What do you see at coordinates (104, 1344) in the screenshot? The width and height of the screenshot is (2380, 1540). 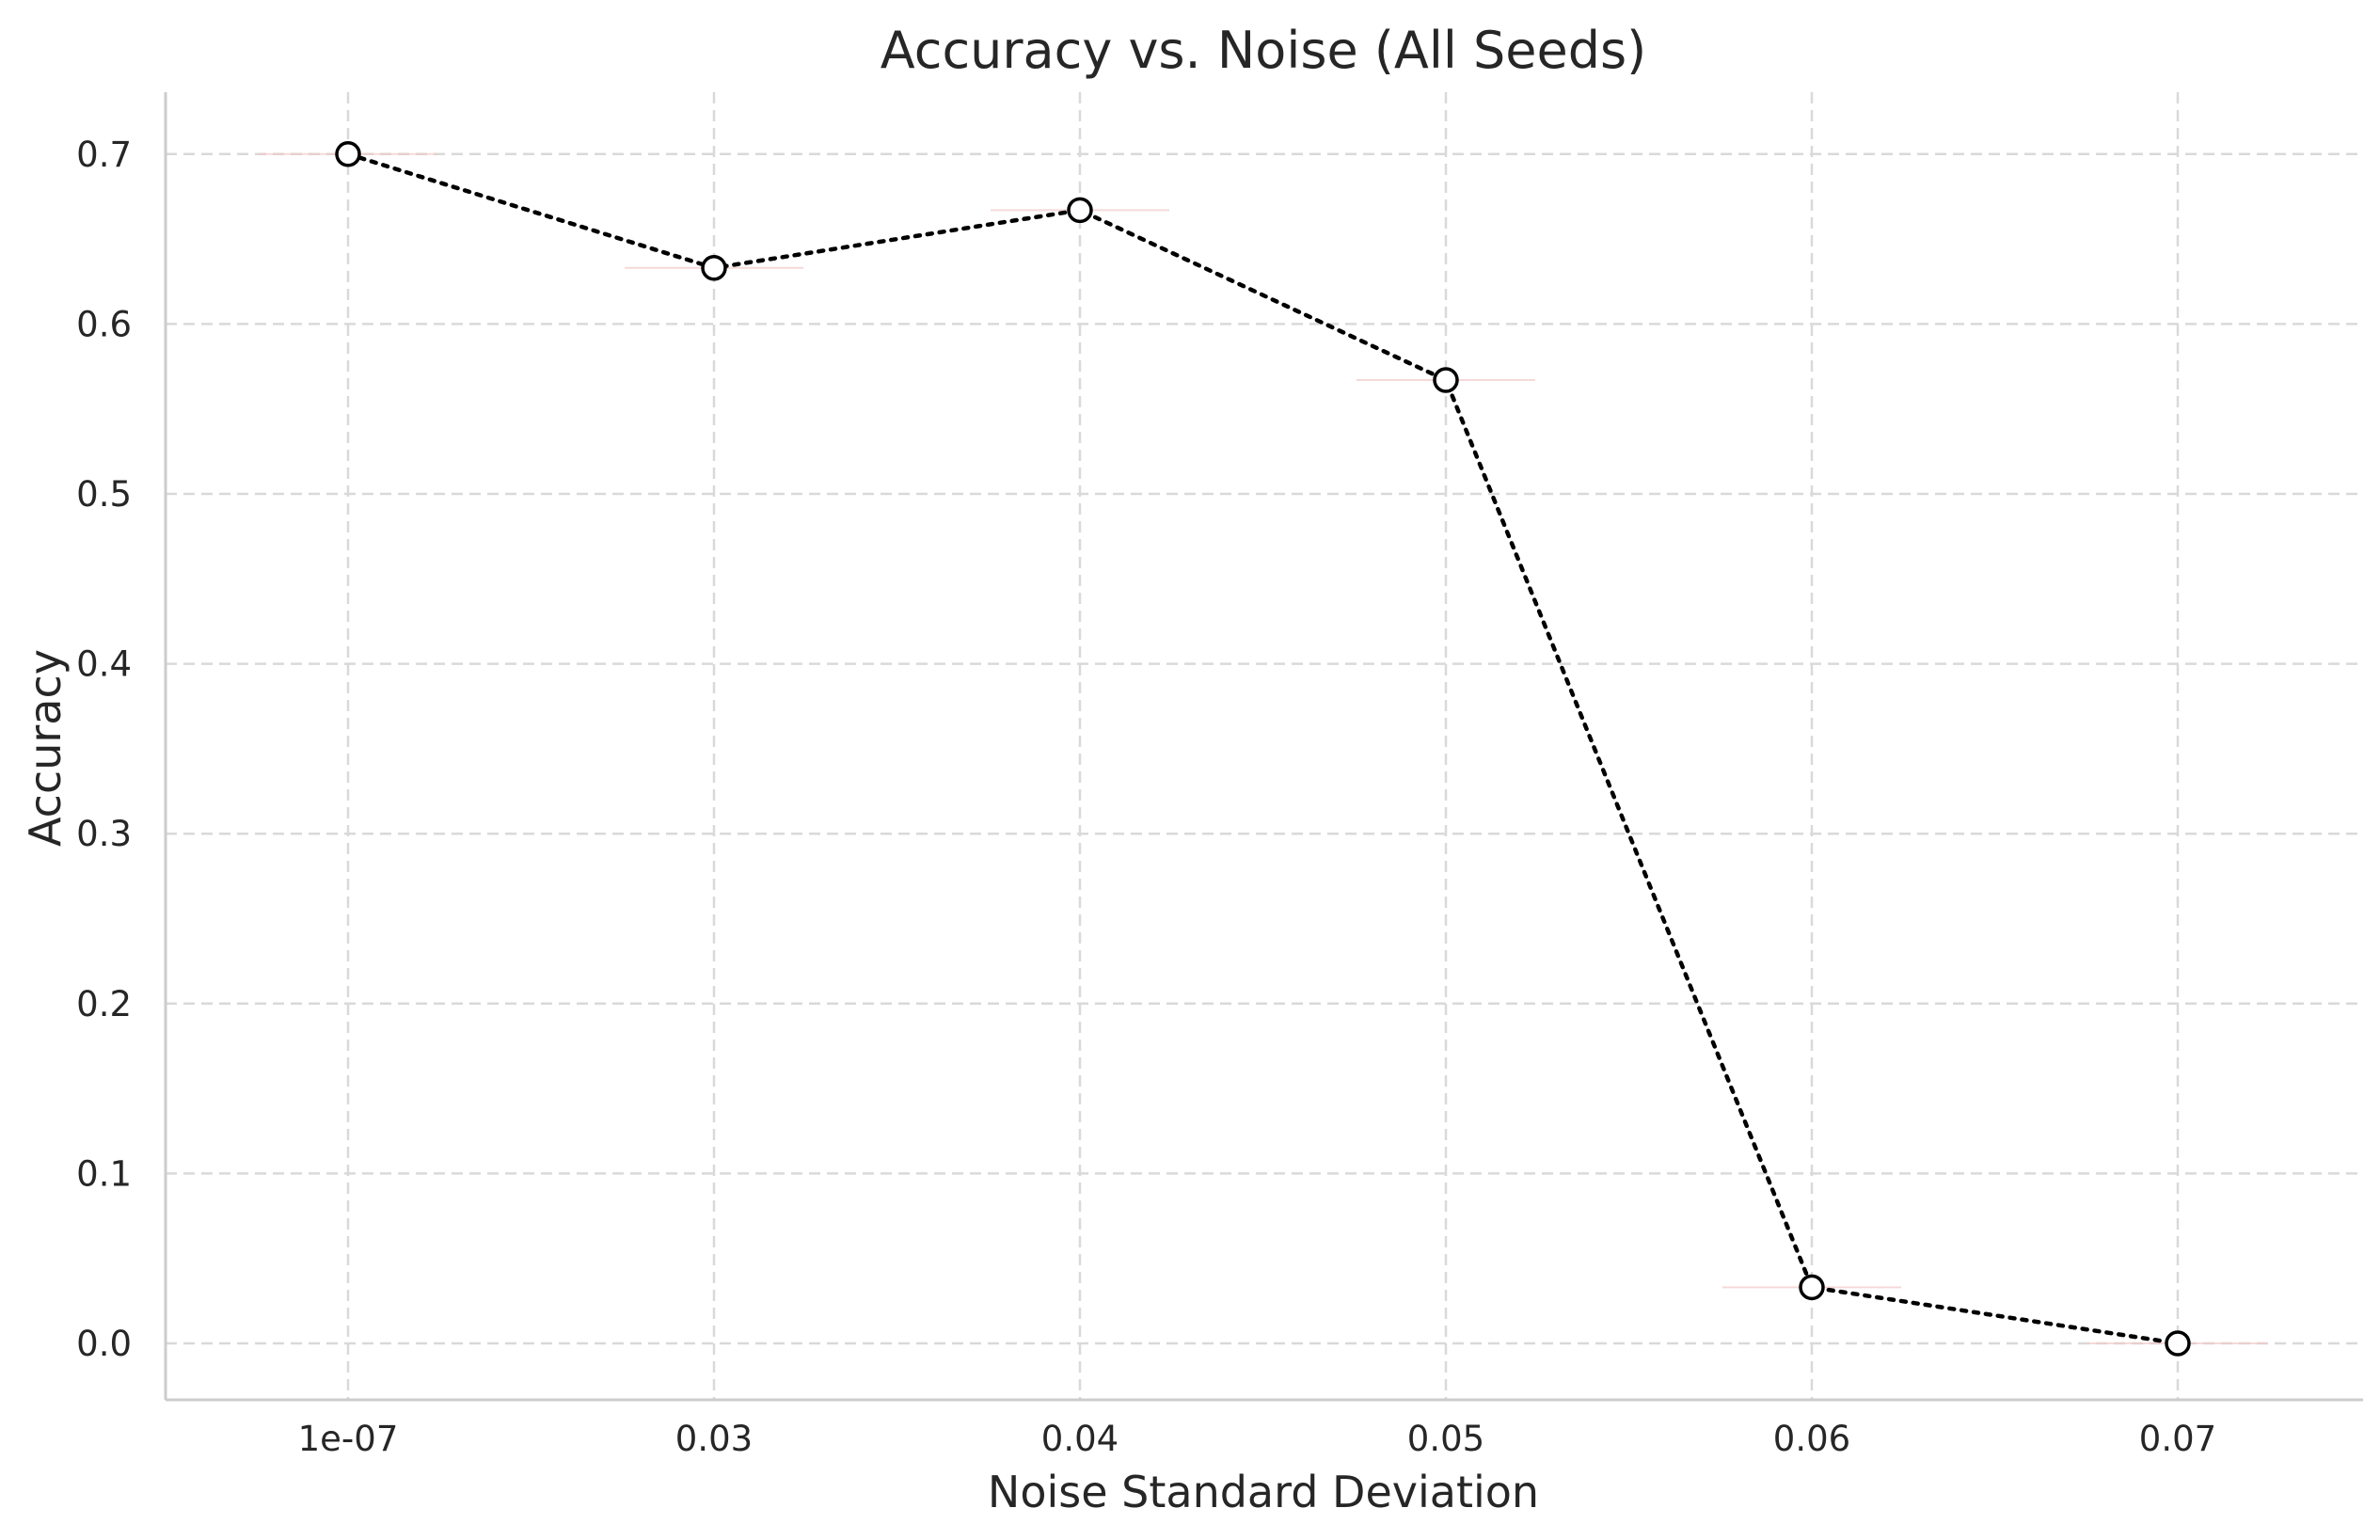 I see `y-tick-label: 0.0` at bounding box center [104, 1344].